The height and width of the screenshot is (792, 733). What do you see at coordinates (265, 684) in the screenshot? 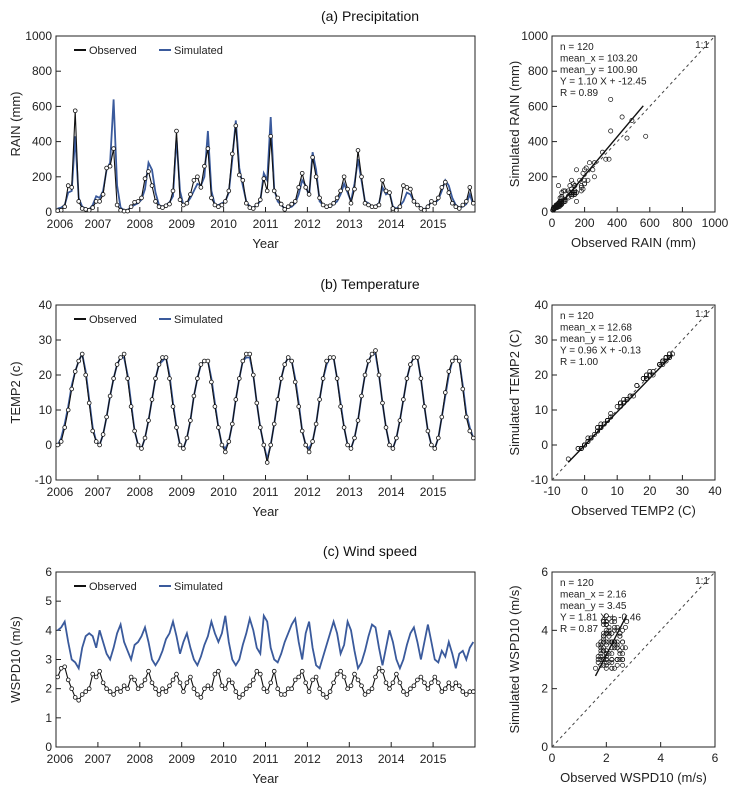
I see `panel-c-observed-line` at bounding box center [265, 684].